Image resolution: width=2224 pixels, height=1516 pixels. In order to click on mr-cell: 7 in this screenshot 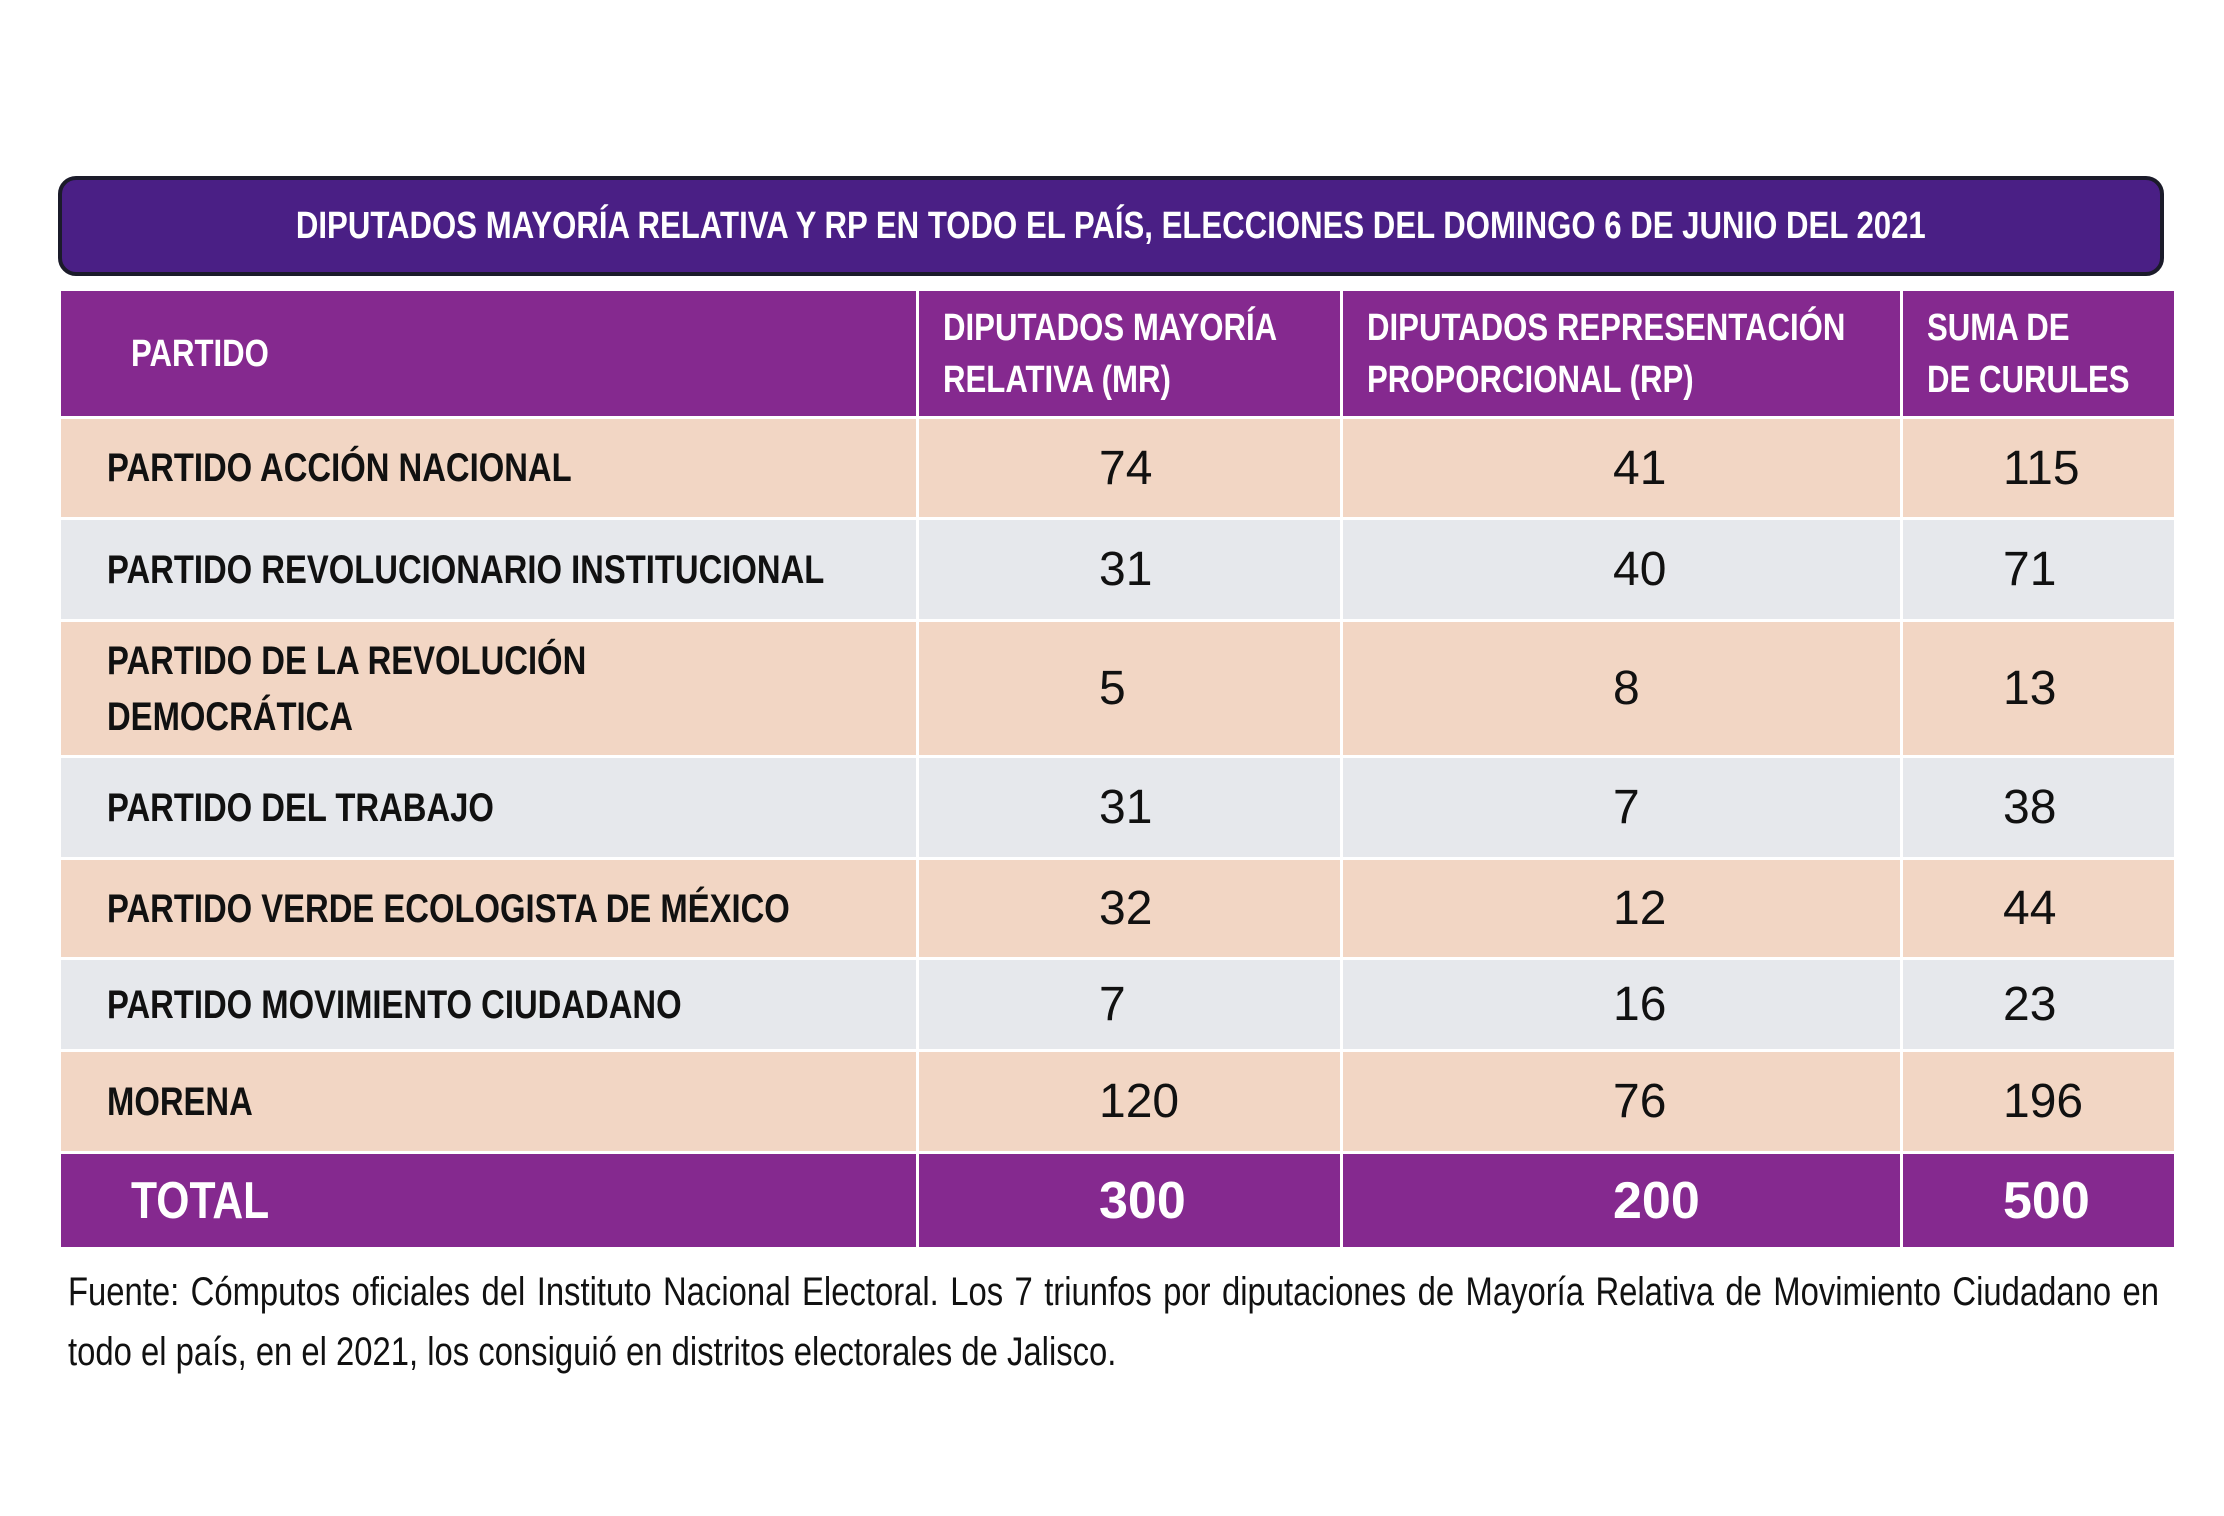, I will do `click(1129, 1004)`.